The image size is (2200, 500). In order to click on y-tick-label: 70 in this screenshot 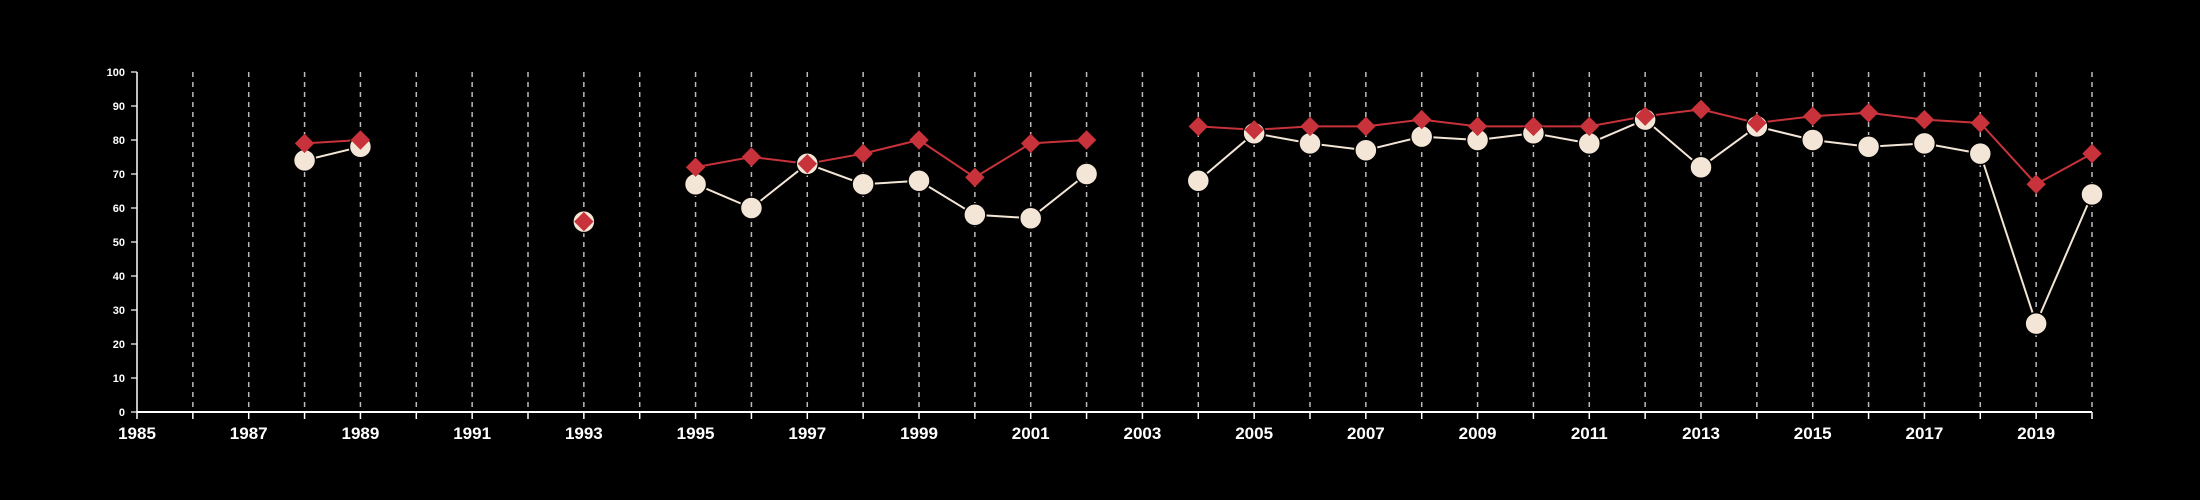, I will do `click(119, 175)`.